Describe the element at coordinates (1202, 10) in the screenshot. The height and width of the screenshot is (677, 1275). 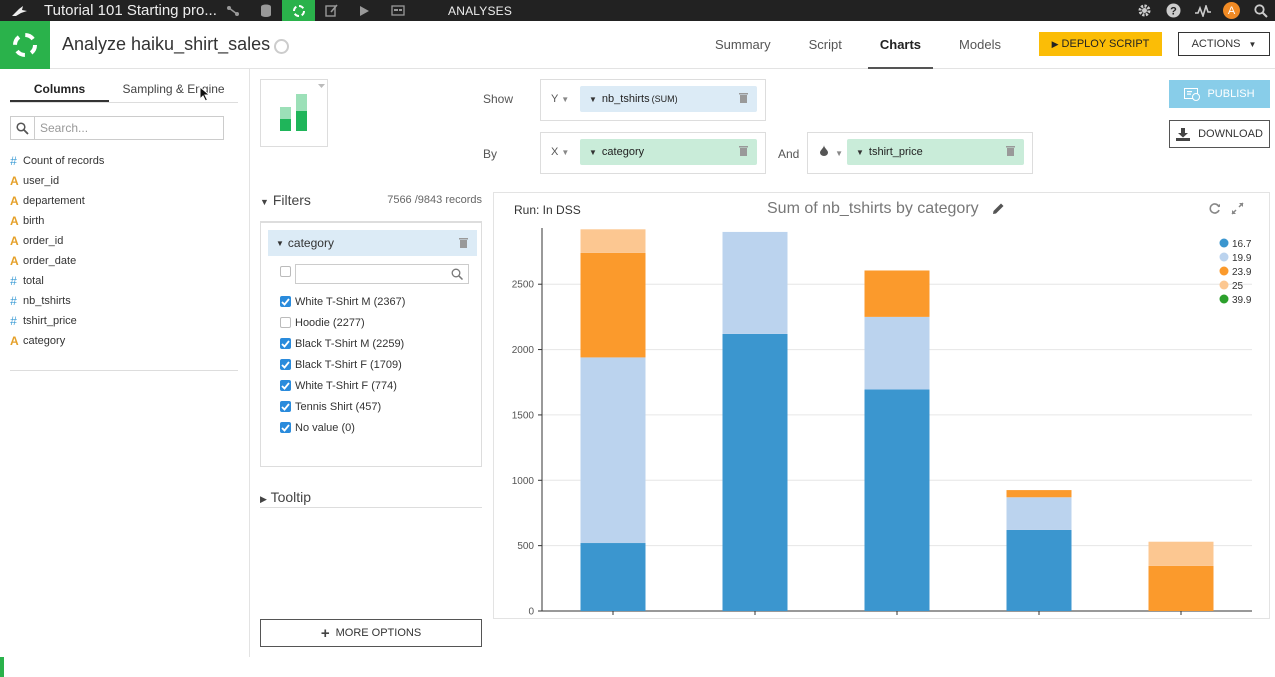
I see `activity-icon` at that location.